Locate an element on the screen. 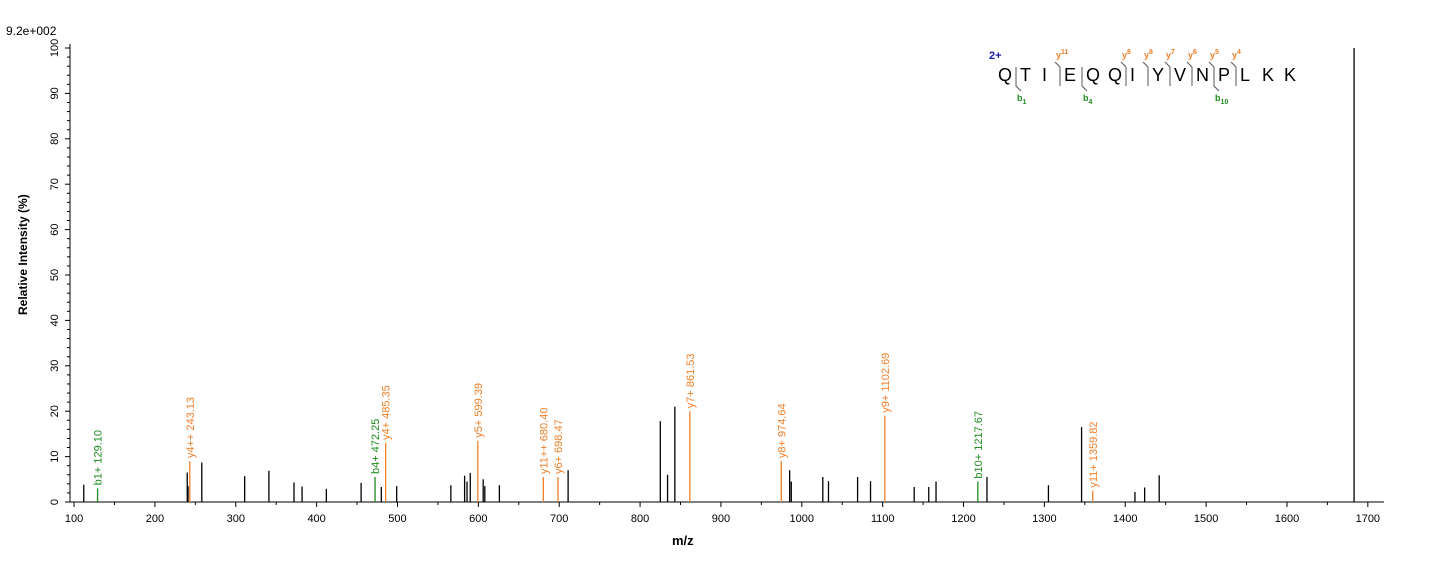 The height and width of the screenshot is (562, 1436). peak-label: b1+ 129.10 is located at coordinates (99, 457).